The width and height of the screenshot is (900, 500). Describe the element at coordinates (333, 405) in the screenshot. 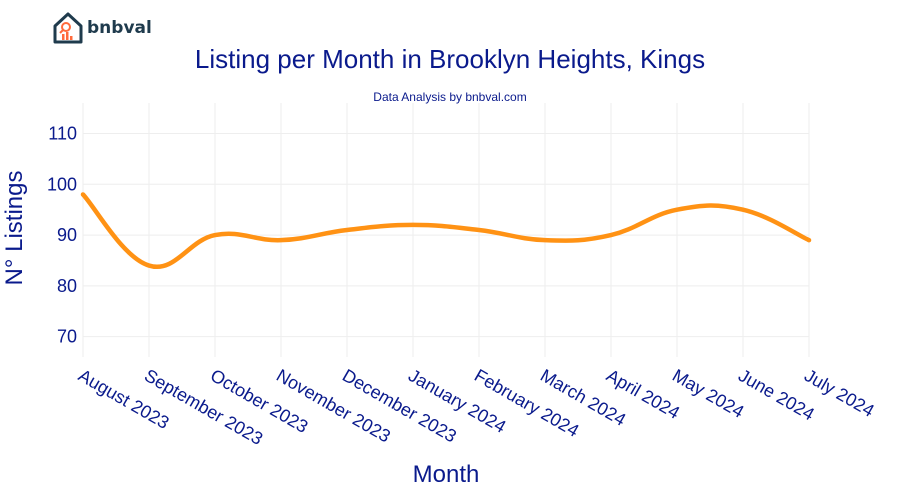

I see `x-tick-label: November 2023` at that location.